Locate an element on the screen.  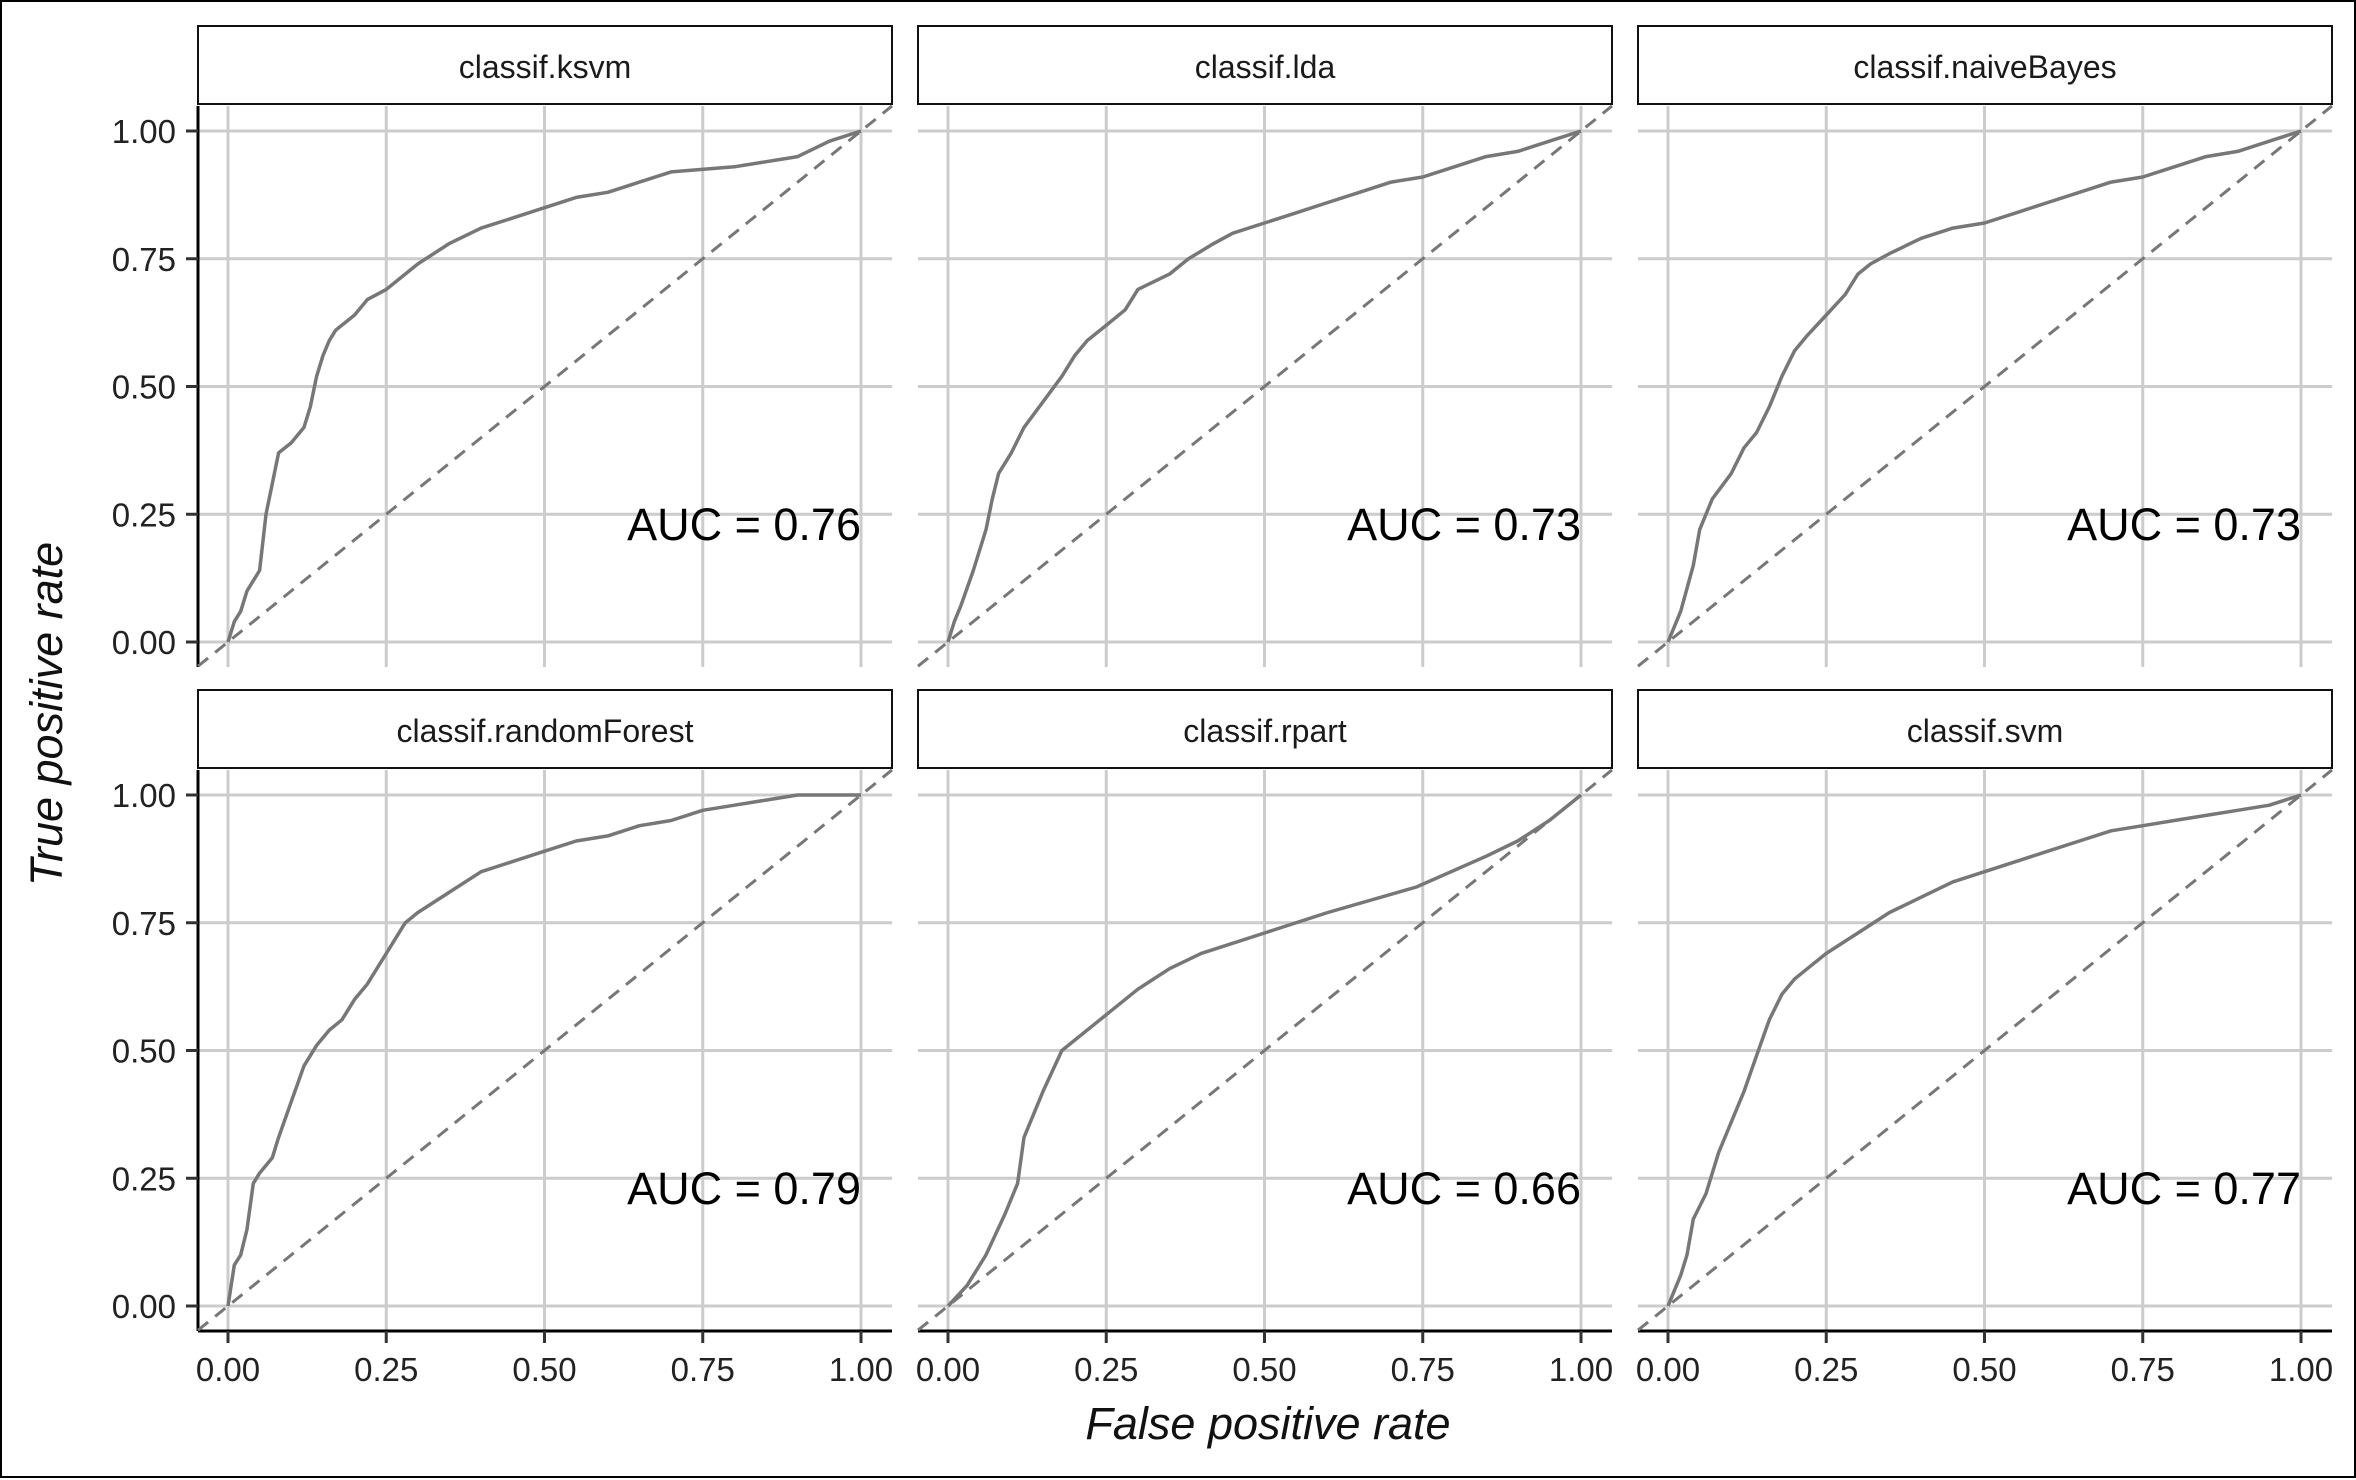
facet-strip-label: classif.ksvm is located at coordinates (545, 67).